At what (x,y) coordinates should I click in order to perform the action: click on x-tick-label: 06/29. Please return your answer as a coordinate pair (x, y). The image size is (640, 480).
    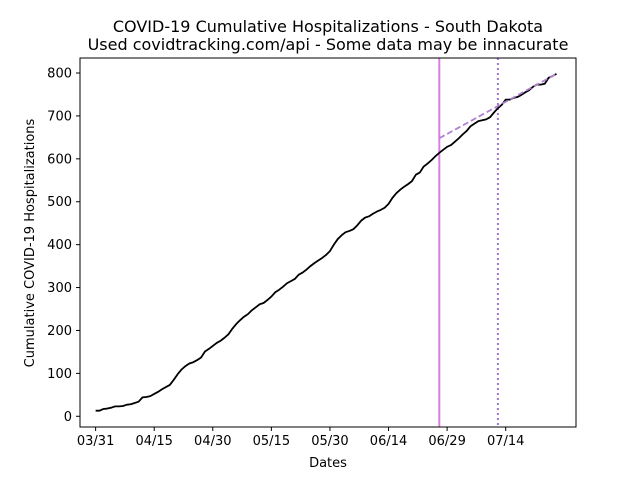
    Looking at the image, I should click on (446, 441).